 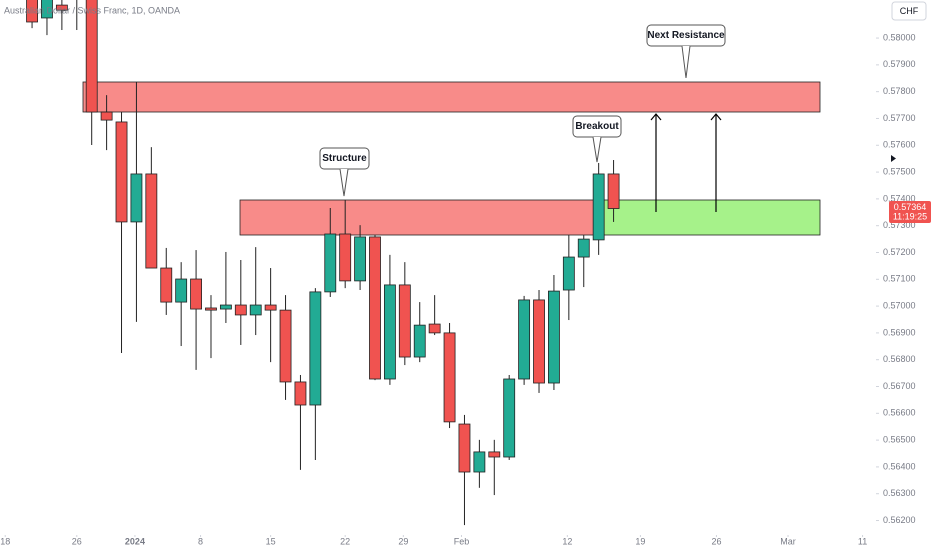 I want to click on x-tick-label: 11, so click(x=862, y=541).